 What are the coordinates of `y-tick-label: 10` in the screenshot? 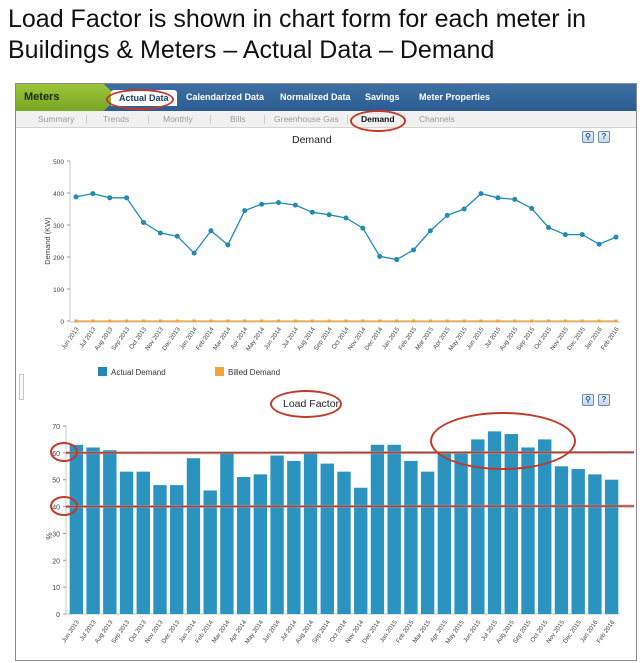 It's located at (56, 588).